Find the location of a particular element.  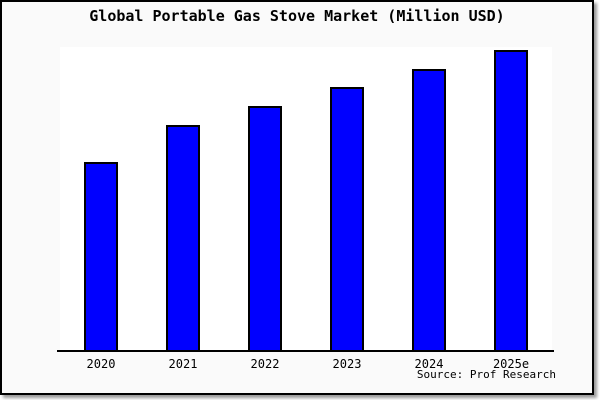

x-tick-label-2023: 2023 is located at coordinates (347, 364).